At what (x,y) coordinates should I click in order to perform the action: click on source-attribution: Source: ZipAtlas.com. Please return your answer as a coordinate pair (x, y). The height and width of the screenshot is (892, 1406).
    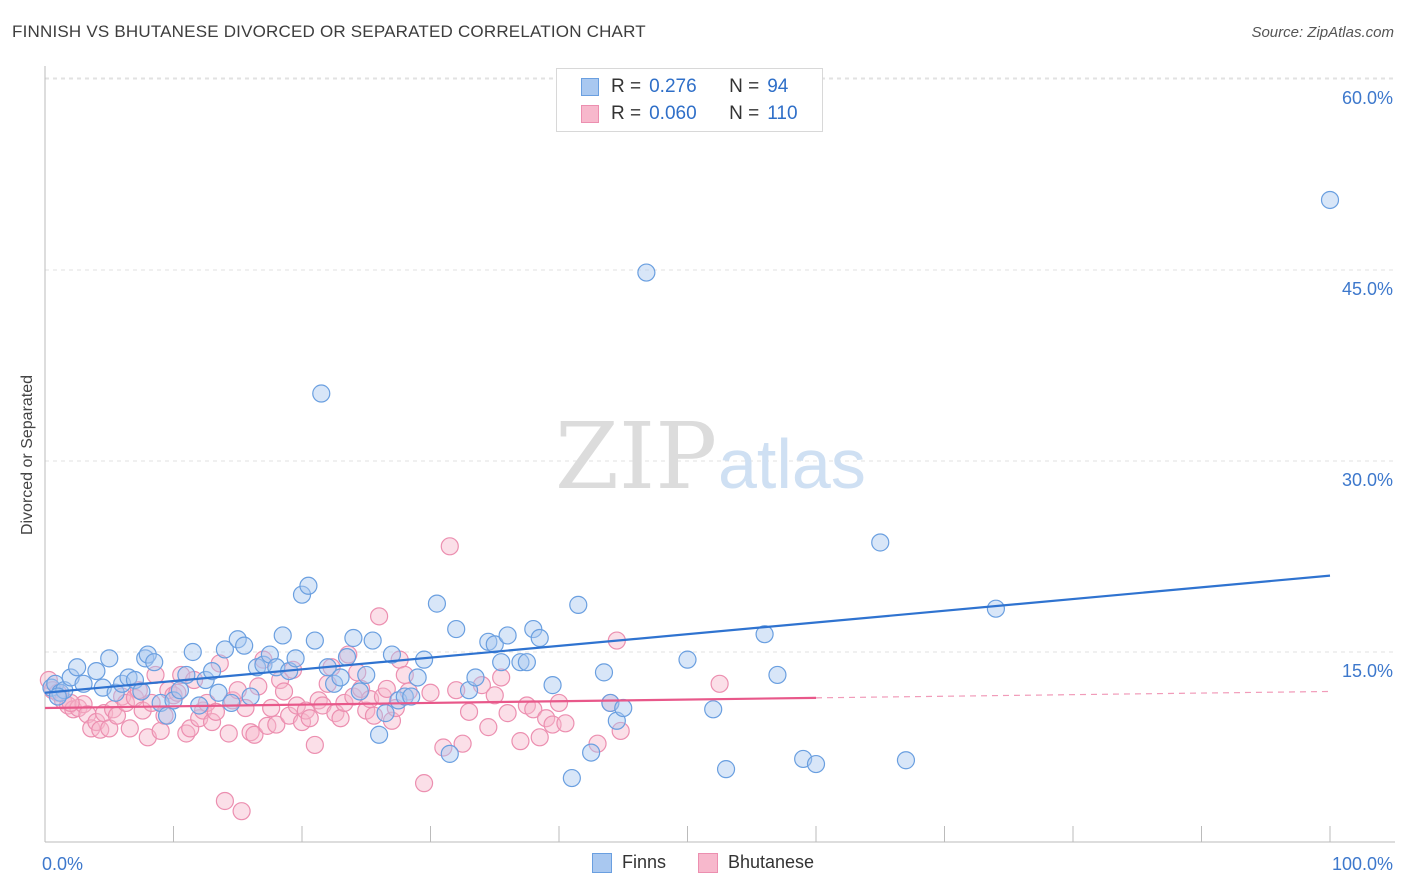
    Looking at the image, I should click on (1322, 32).